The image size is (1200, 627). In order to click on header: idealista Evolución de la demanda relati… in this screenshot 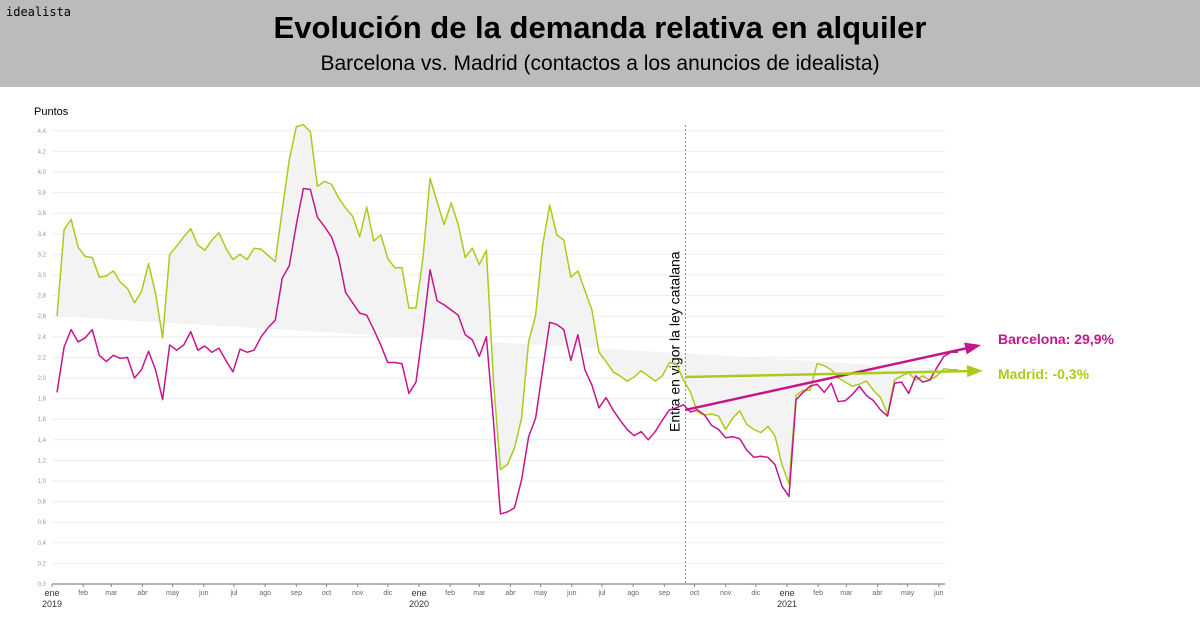, I will do `click(600, 43)`.